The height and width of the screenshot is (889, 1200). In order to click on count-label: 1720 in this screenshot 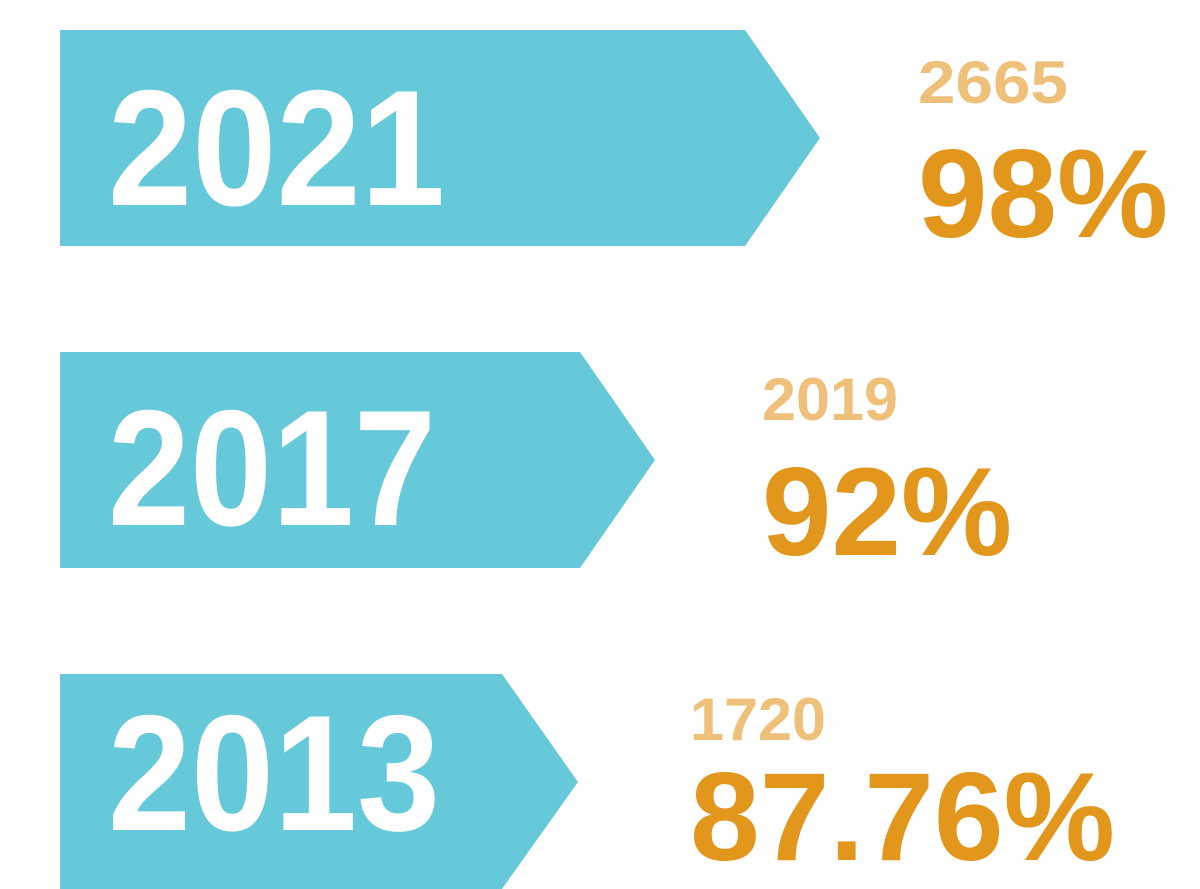, I will do `click(758, 719)`.